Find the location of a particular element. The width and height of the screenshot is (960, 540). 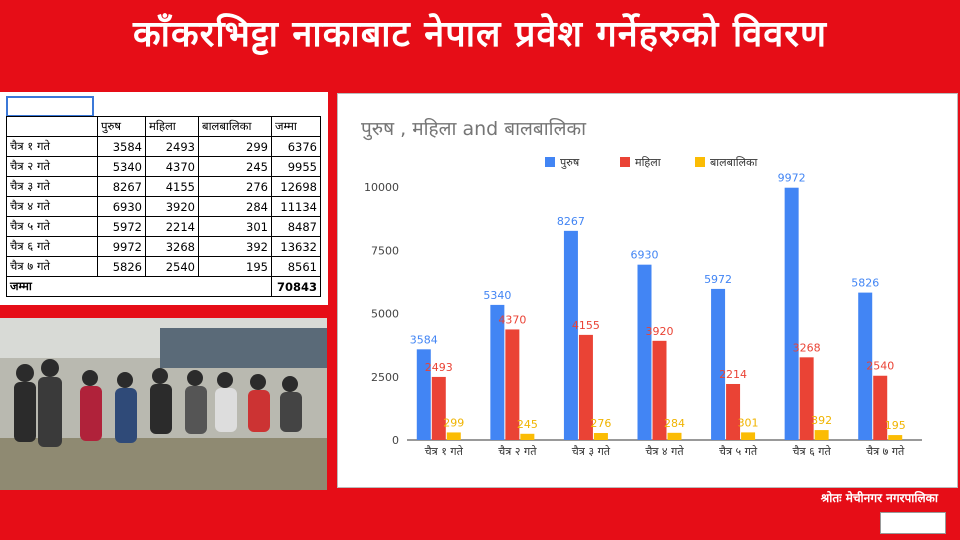

table-cell: 3268 is located at coordinates (172, 246).